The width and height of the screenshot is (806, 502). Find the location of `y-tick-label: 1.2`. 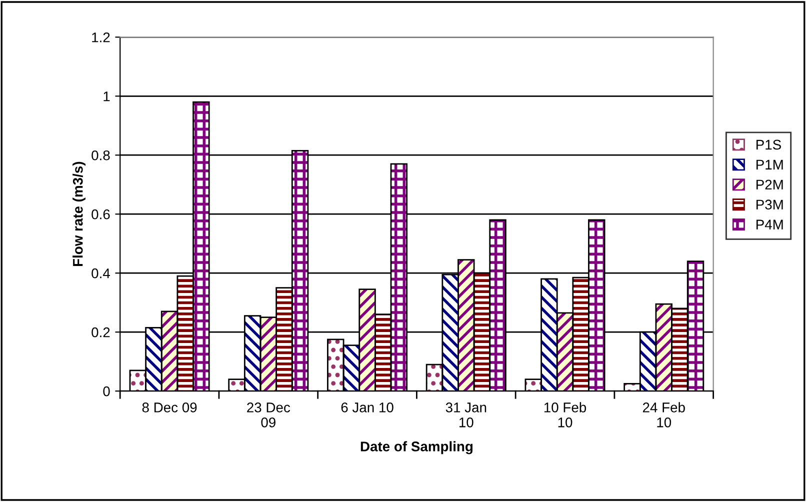

y-tick-label: 1.2 is located at coordinates (101, 37).